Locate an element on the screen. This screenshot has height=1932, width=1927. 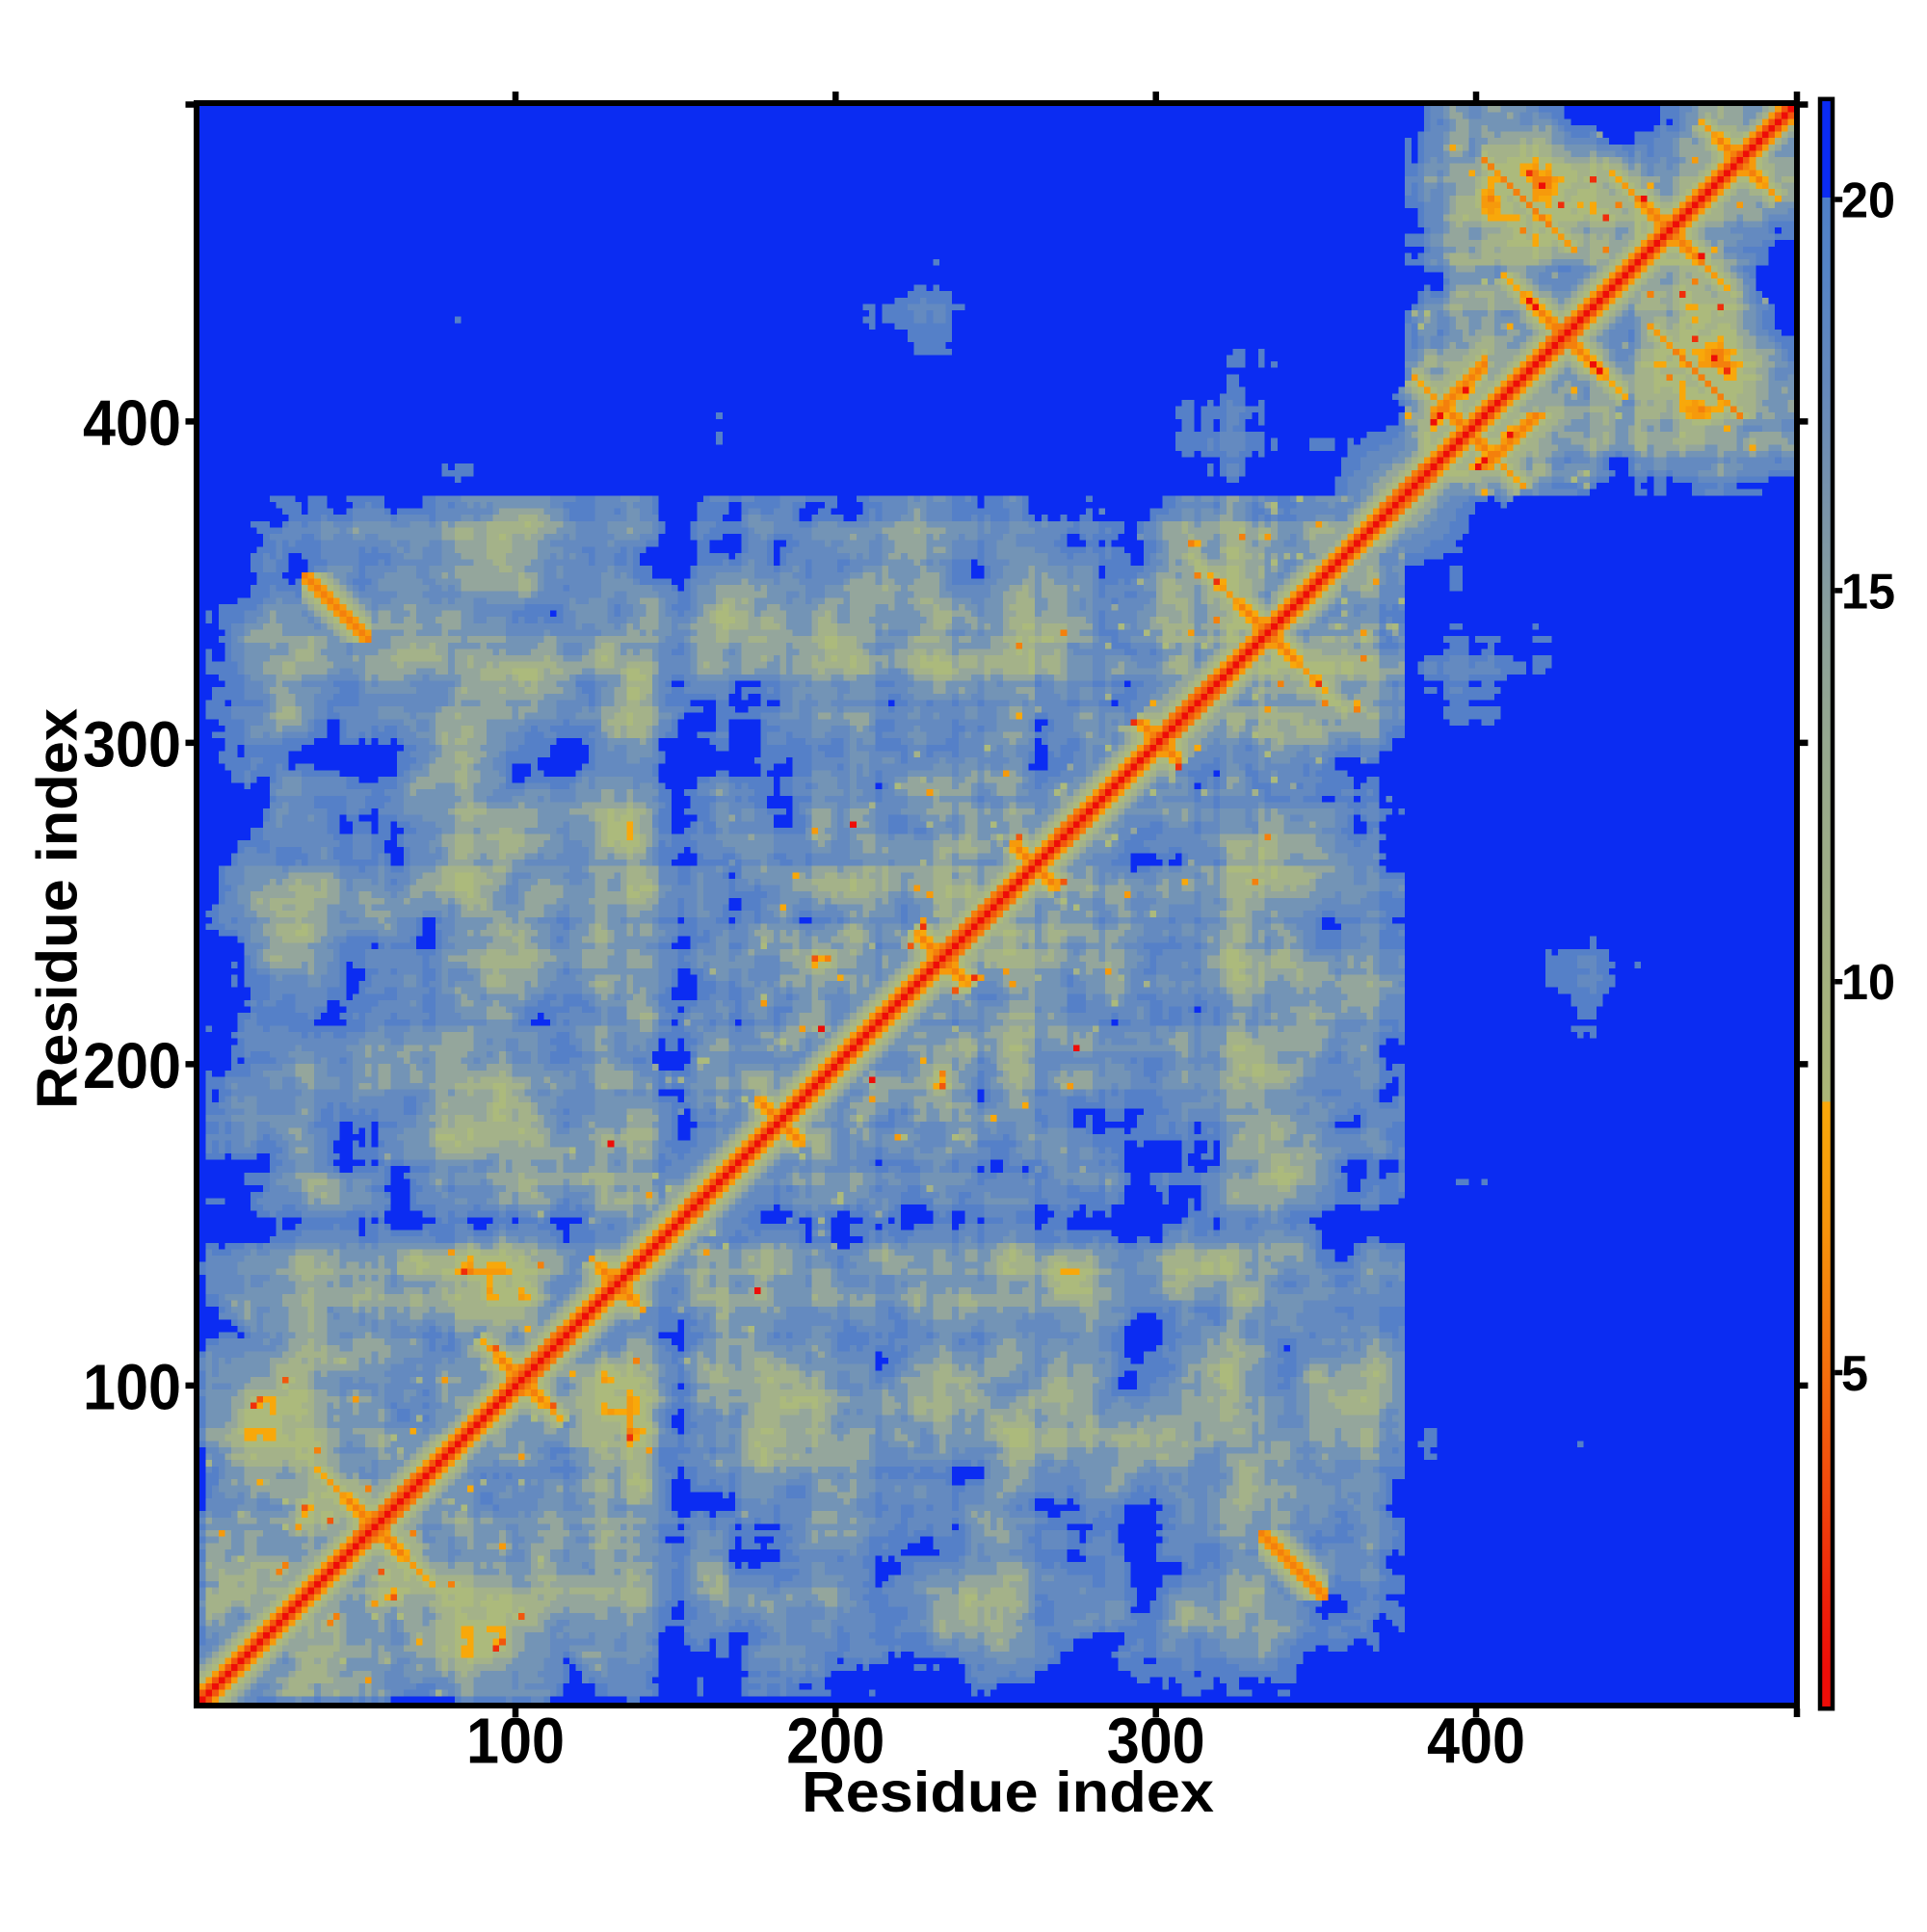
svg-text: 10 is located at coordinates (1868, 982).